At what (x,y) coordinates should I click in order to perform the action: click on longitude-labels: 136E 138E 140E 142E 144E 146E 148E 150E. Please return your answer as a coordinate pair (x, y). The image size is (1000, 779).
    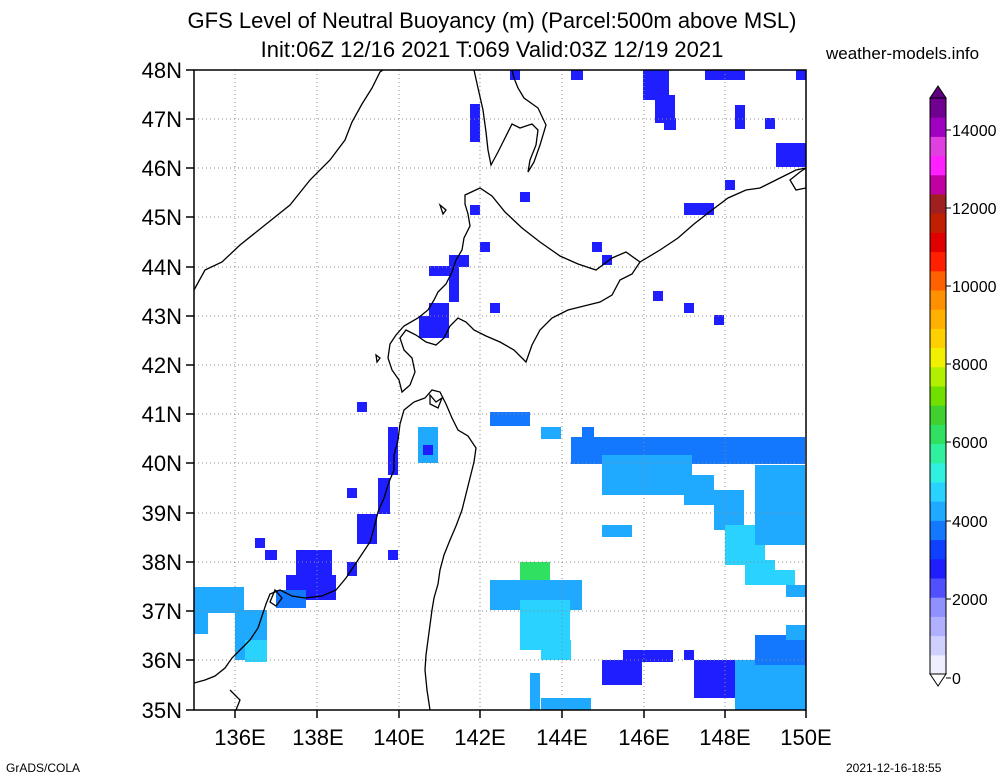
    Looking at the image, I should click on (522, 737).